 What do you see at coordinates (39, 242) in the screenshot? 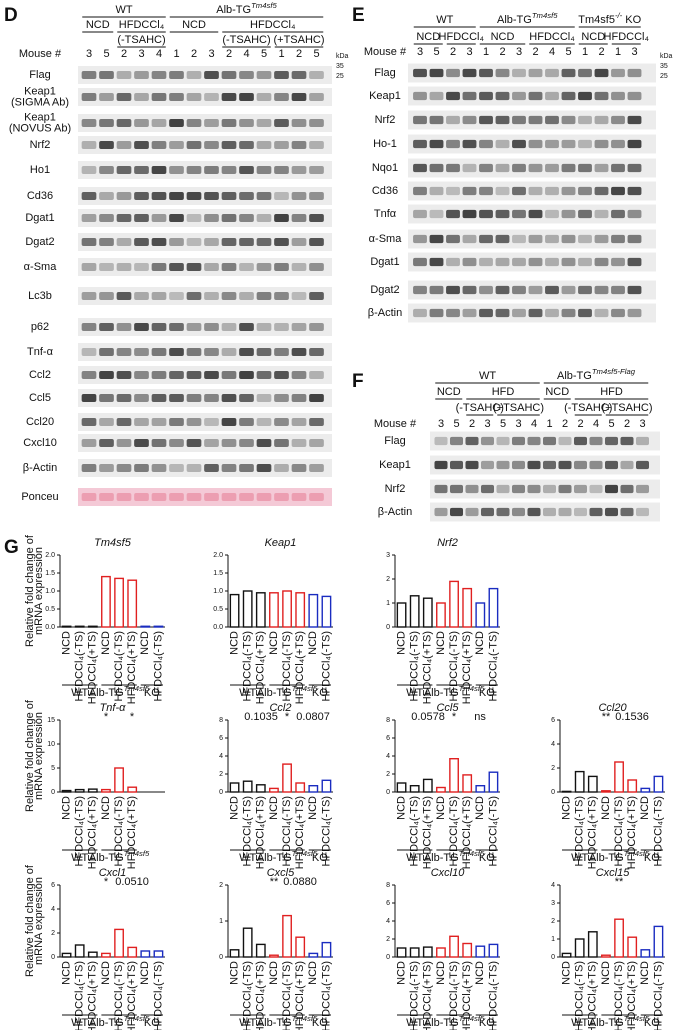
I see `blot-label: Dgat2` at bounding box center [39, 242].